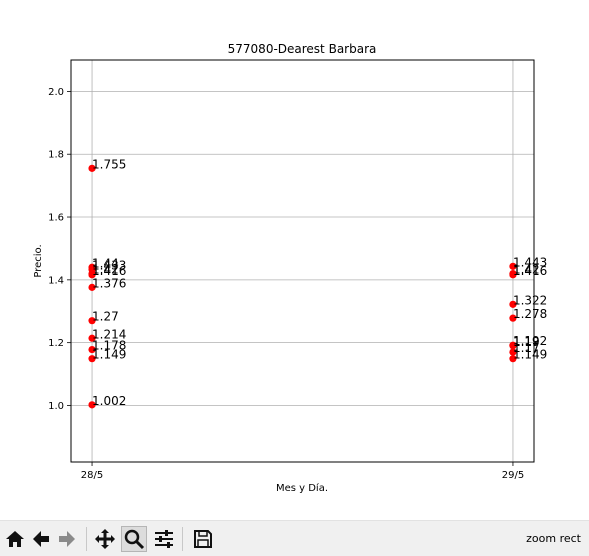 The width and height of the screenshot is (589, 556). Describe the element at coordinates (56, 280) in the screenshot. I see `y-tick-label: 1.4` at that location.